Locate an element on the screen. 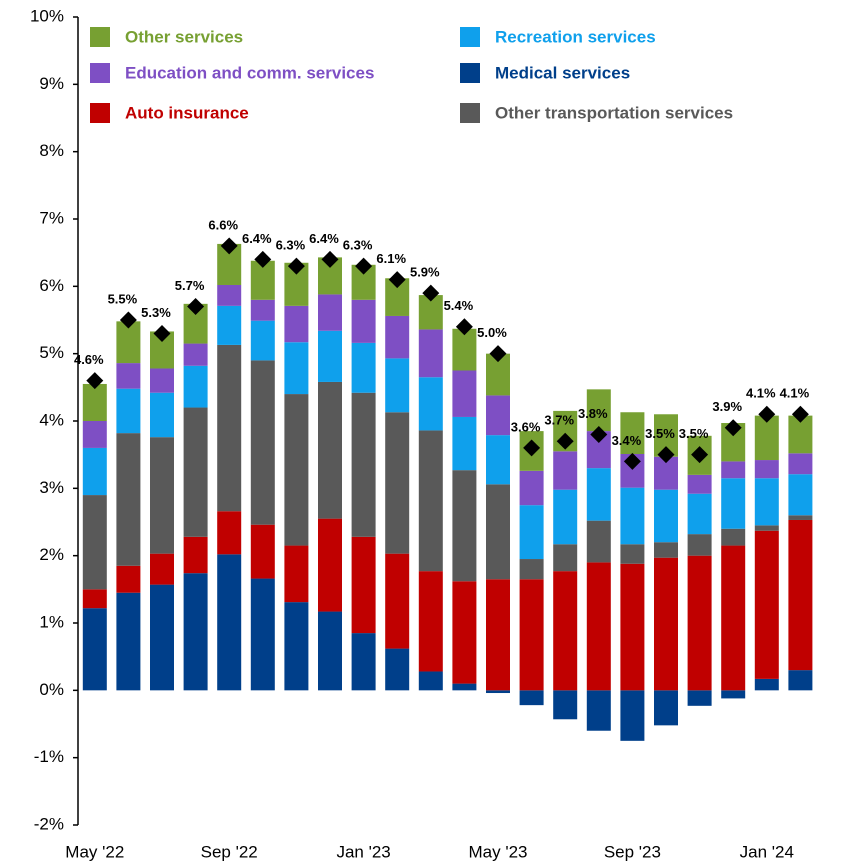  x-tick-label: May '23 is located at coordinates (498, 851).